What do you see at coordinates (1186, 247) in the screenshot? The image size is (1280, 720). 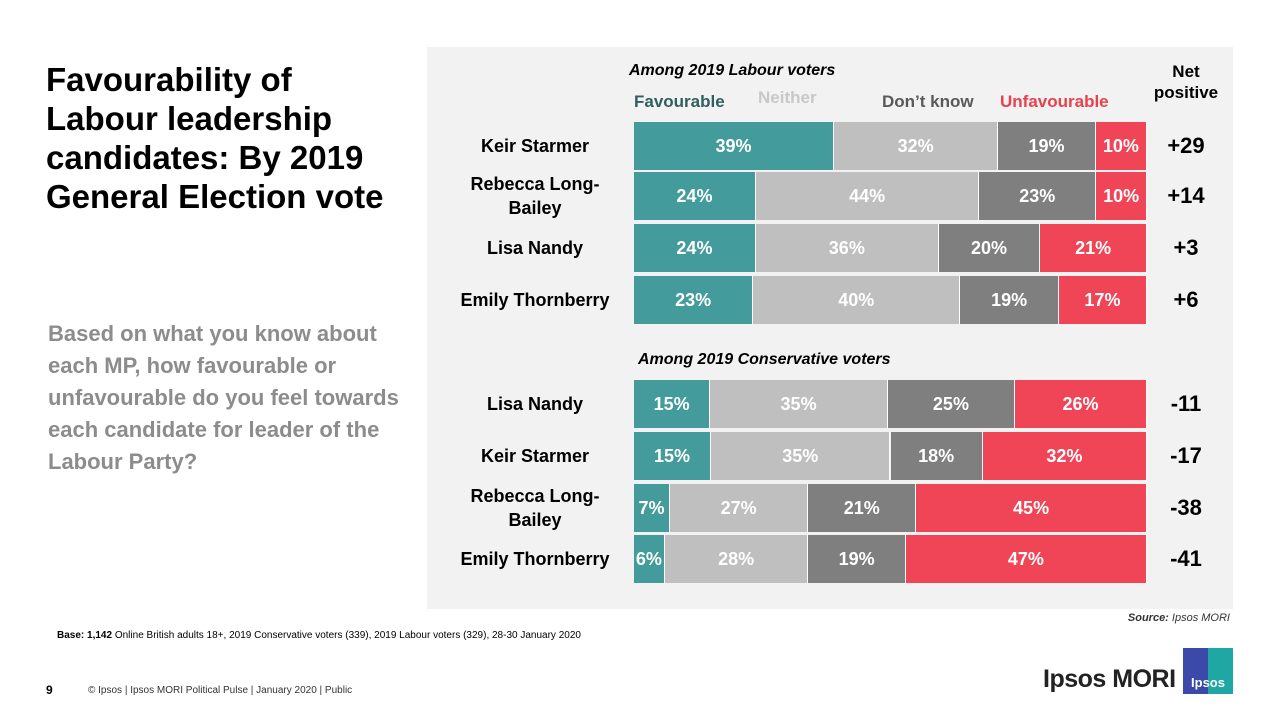 I see `net-value: +3` at bounding box center [1186, 247].